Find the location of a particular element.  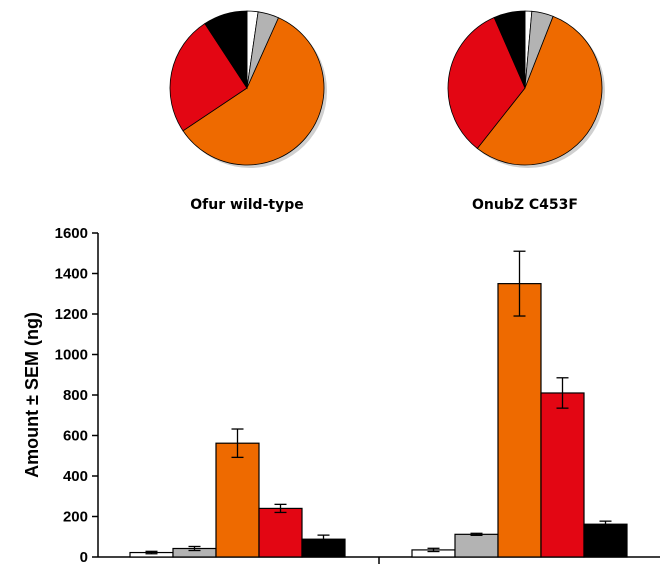

pie-labels: Ofur wild-type OnubZ C453F is located at coordinates (384, 205).